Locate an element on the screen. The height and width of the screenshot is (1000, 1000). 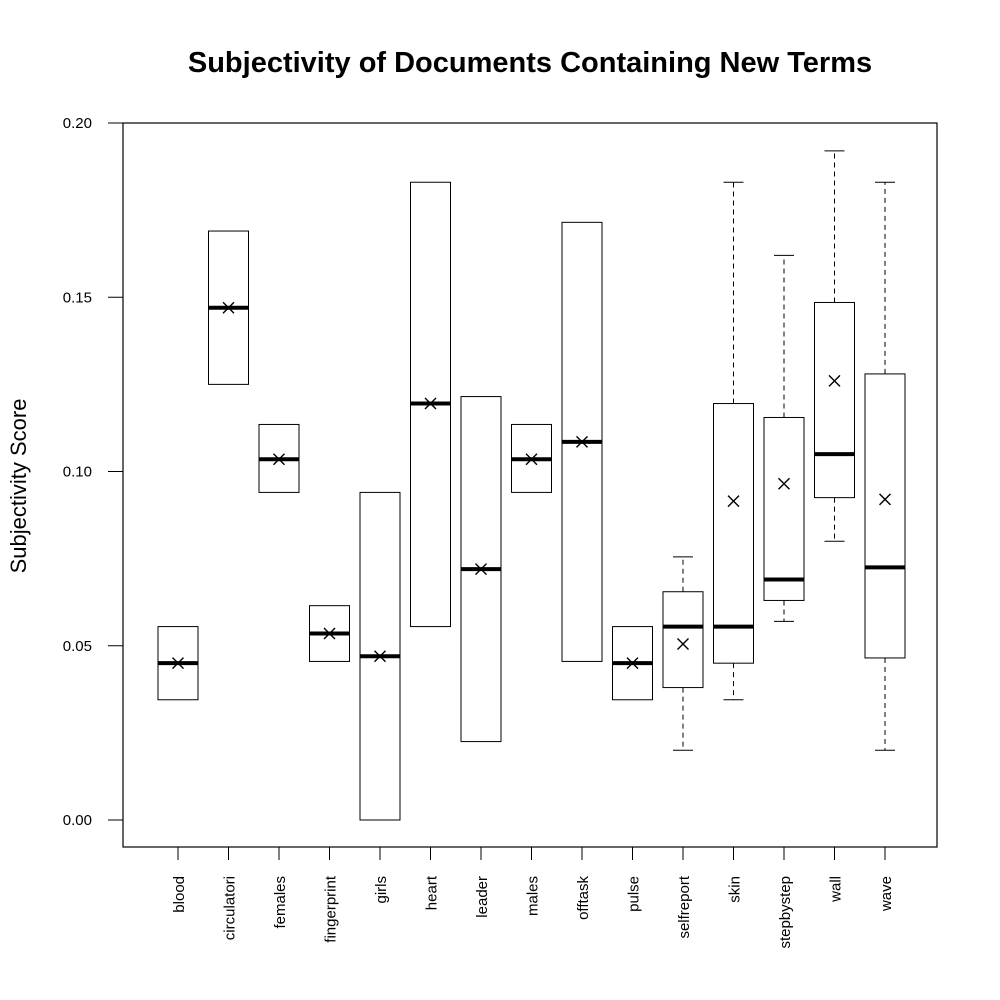
x-tick-label: males is located at coordinates (533, 896).